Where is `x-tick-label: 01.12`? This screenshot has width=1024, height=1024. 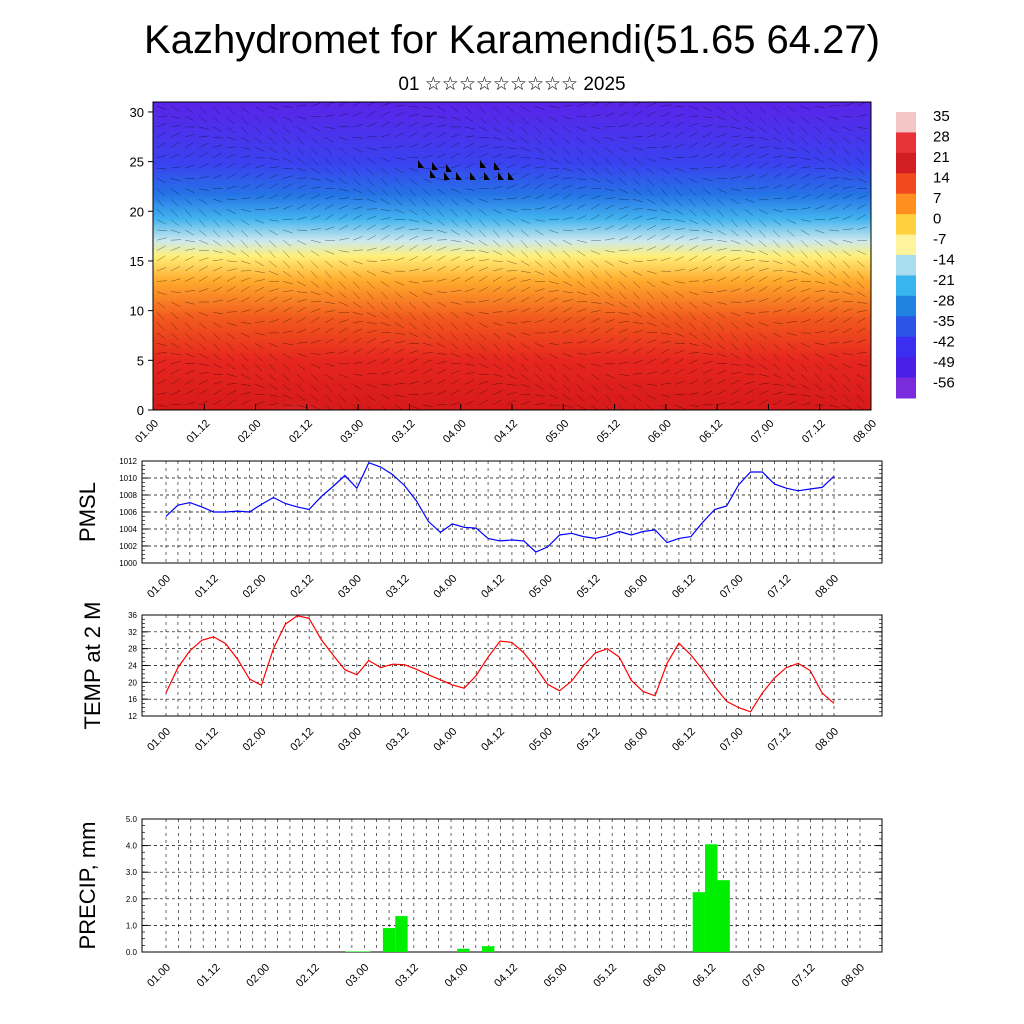
x-tick-label: 01.12 is located at coordinates (209, 976).